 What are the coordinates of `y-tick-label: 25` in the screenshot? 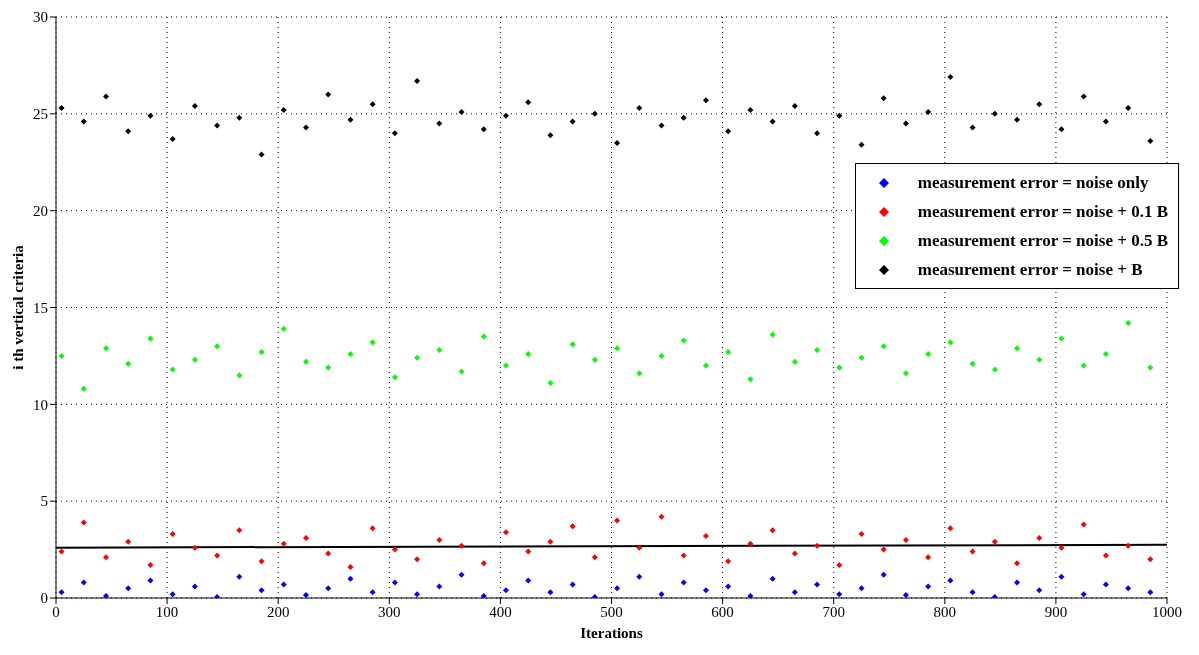 It's located at (40, 114).